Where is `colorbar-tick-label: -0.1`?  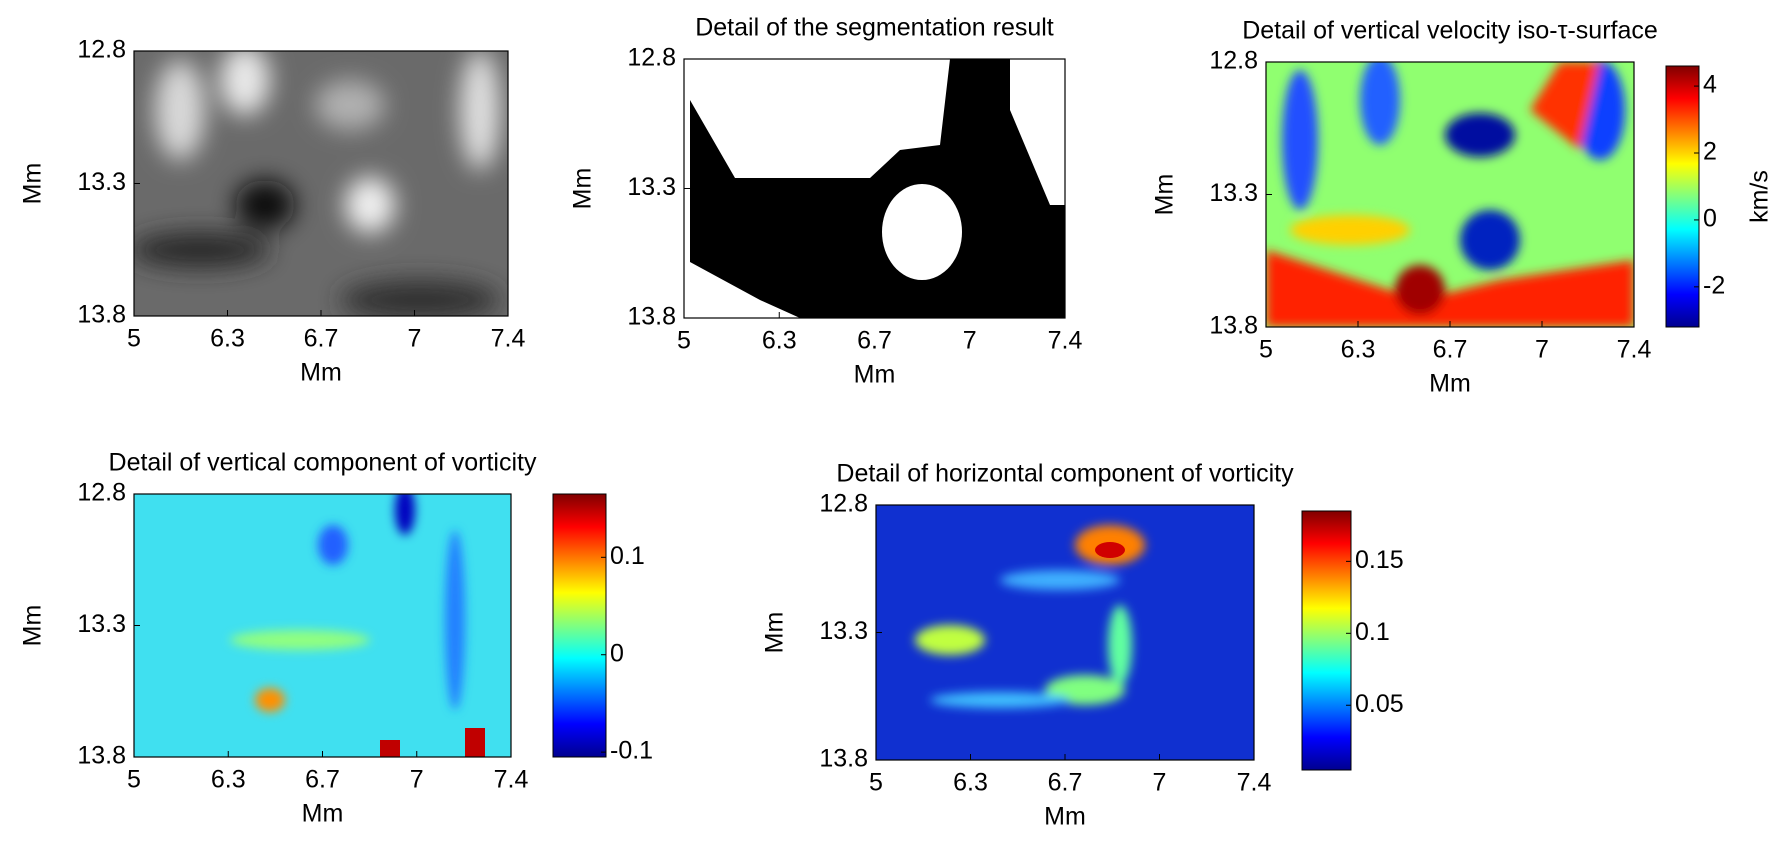 colorbar-tick-label: -0.1 is located at coordinates (631, 751).